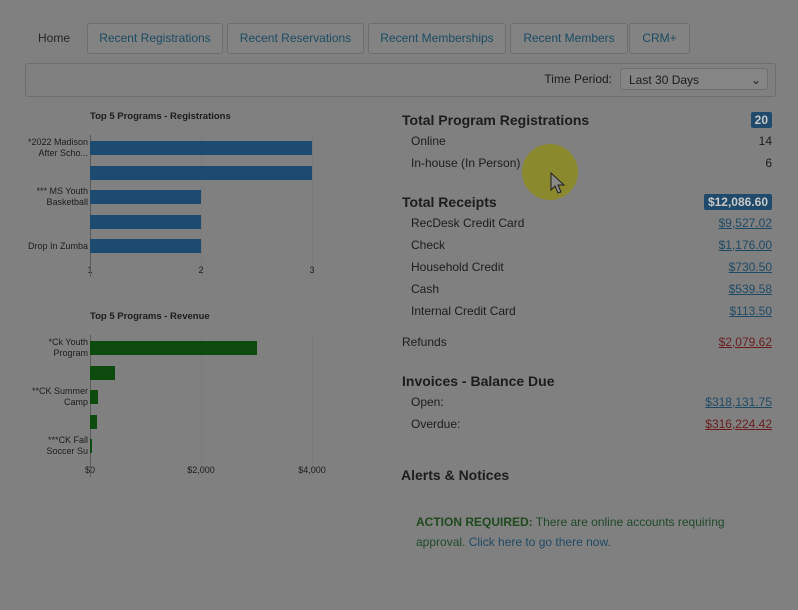 Image resolution: width=798 pixels, height=610 pixels. Describe the element at coordinates (437, 38) in the screenshot. I see `tab: Recent Memberships` at that location.